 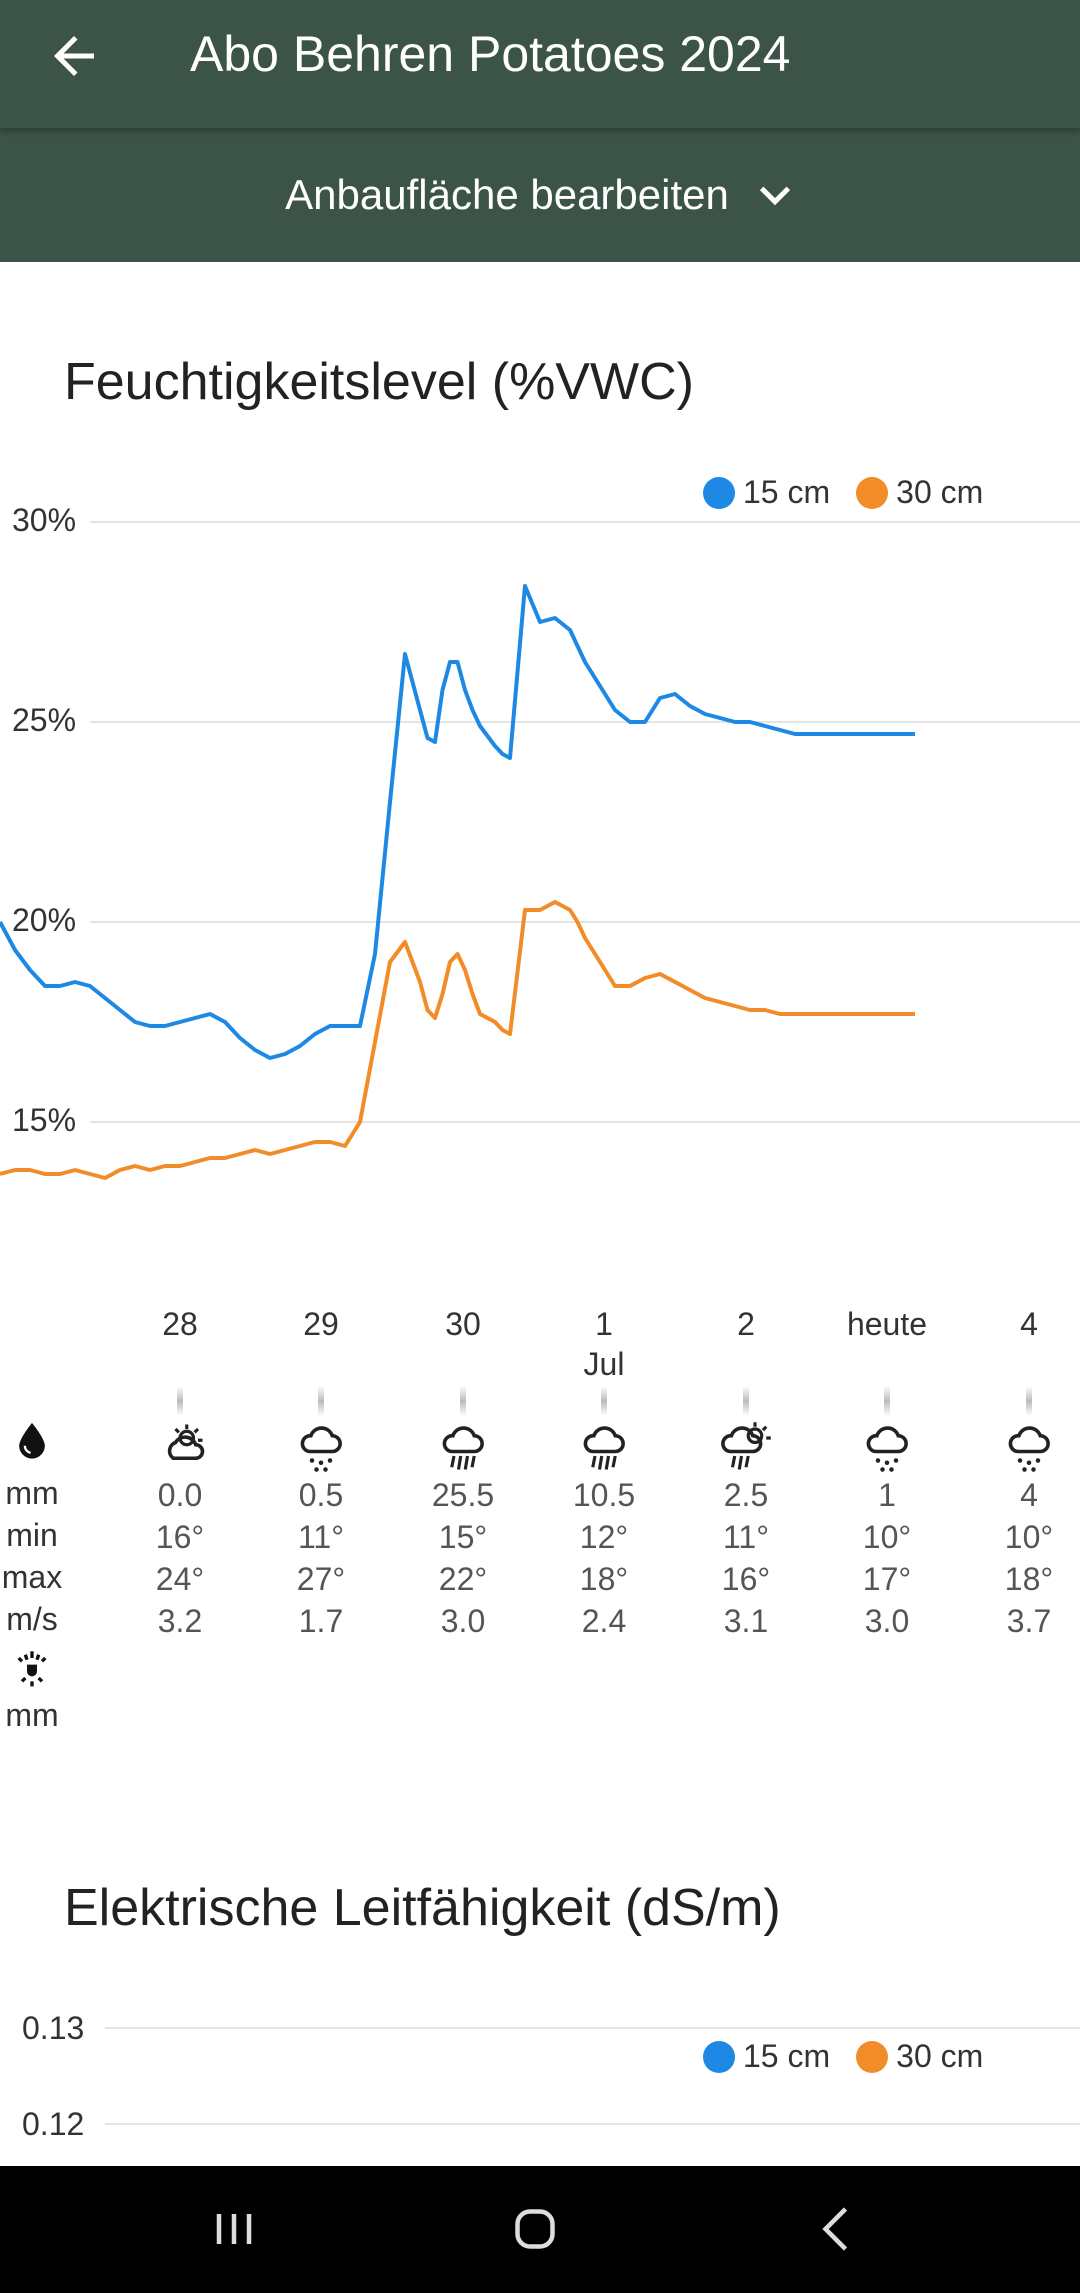 I want to click on day-label: 2, so click(x=746, y=1324).